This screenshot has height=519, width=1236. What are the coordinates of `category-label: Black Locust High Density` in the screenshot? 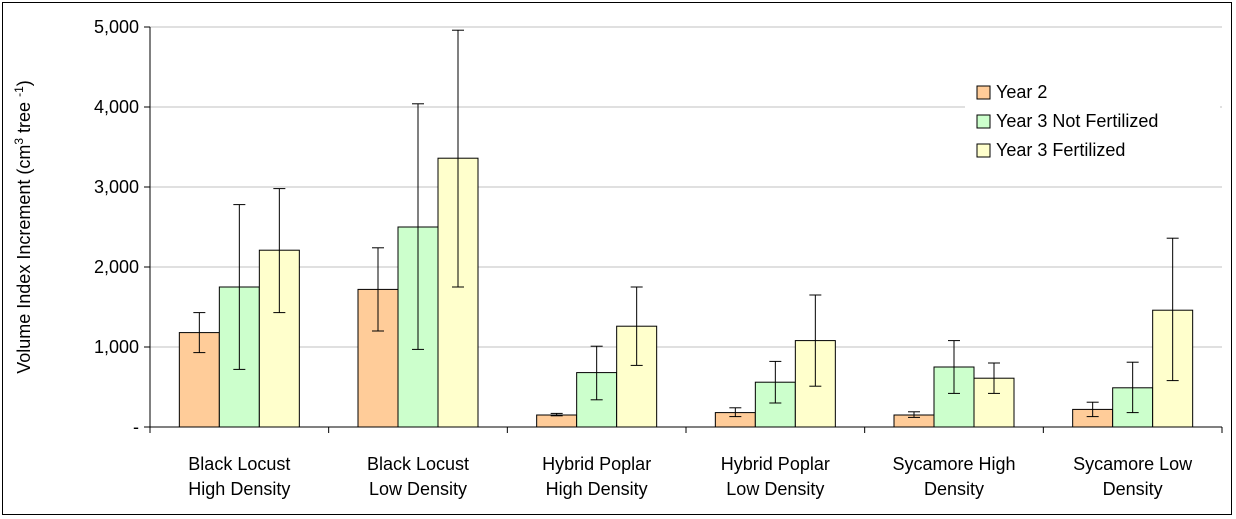 It's located at (239, 476).